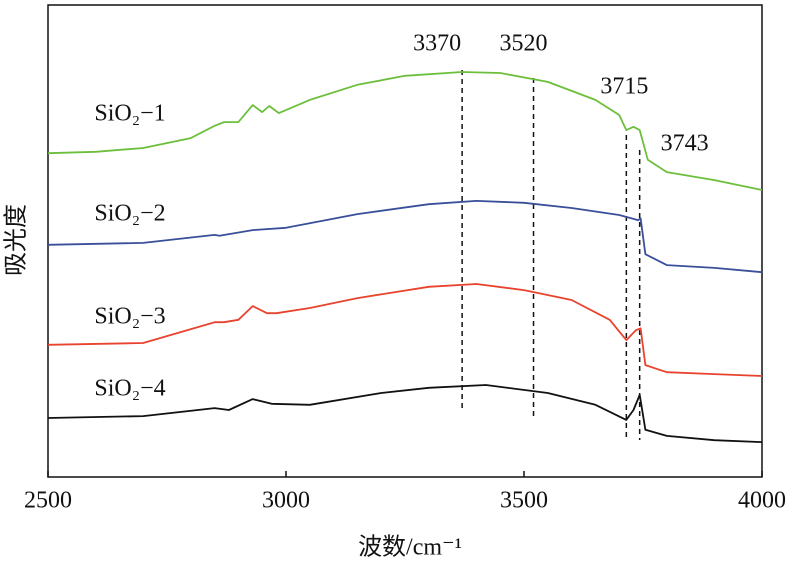  Describe the element at coordinates (286, 501) in the screenshot. I see `x-tick-label: 3000` at that location.